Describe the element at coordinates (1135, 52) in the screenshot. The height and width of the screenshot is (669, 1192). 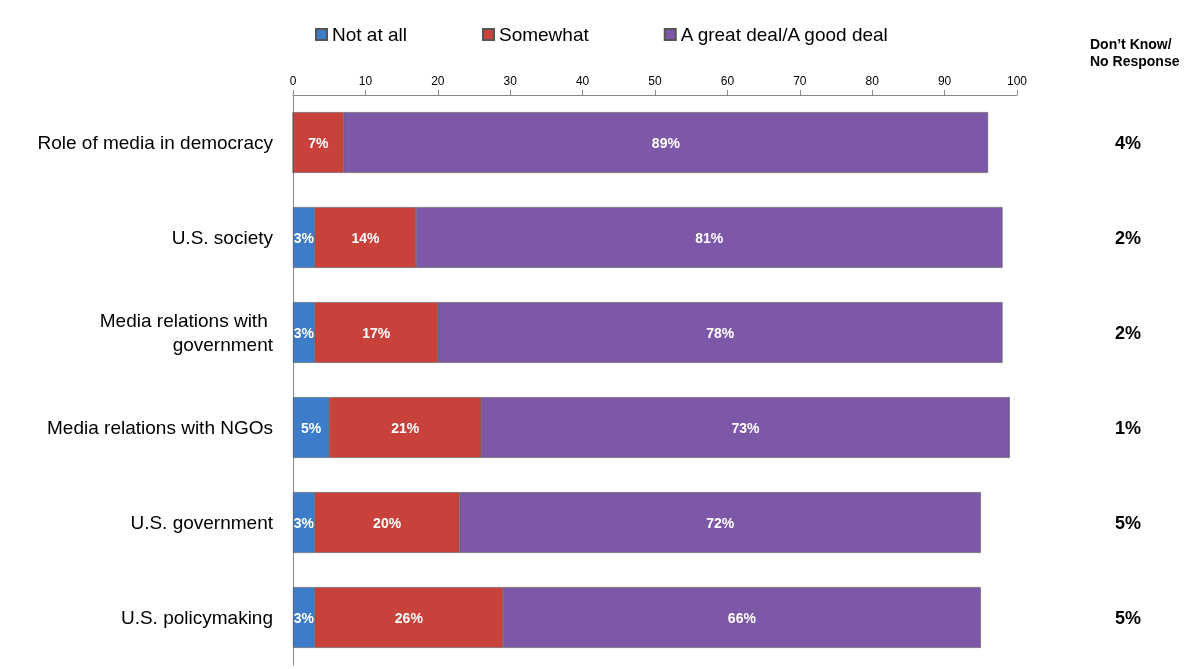
I see `text: Don’t Know/ No Response` at that location.